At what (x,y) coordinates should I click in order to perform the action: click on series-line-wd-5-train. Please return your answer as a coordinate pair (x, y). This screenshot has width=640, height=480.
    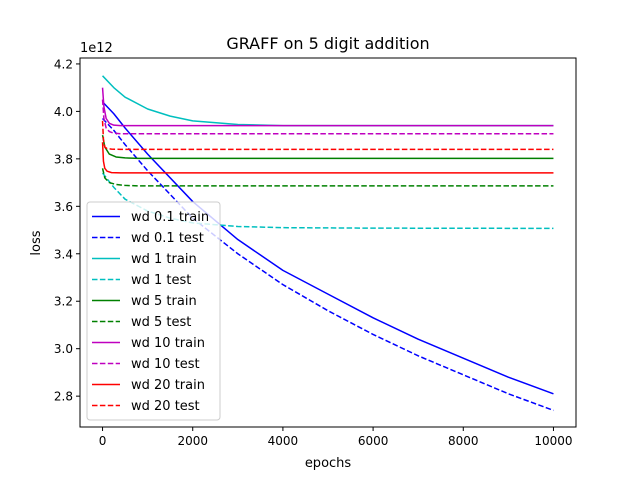
    Looking at the image, I should click on (327, 147).